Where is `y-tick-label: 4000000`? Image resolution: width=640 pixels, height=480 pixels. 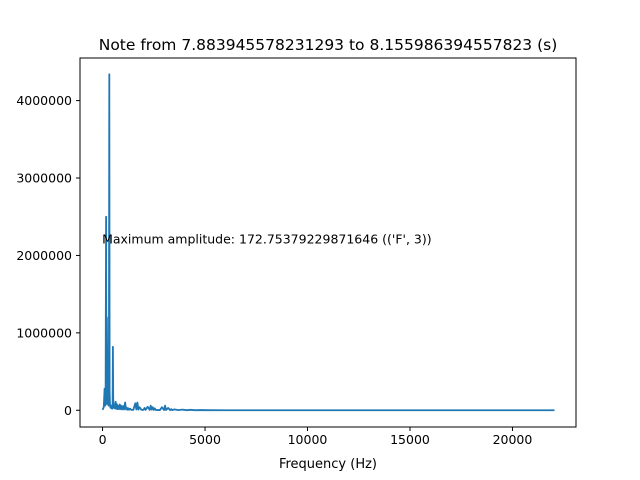 y-tick-label: 4000000 is located at coordinates (44, 100).